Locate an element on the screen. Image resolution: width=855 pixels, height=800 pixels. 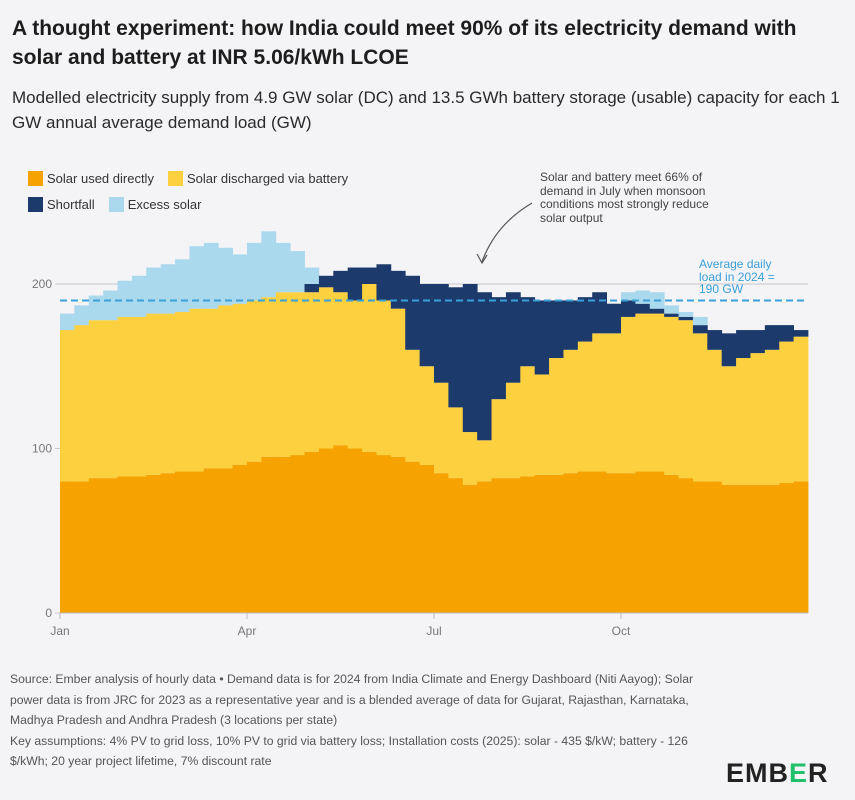
legend-label: Excess solar is located at coordinates (164, 204).